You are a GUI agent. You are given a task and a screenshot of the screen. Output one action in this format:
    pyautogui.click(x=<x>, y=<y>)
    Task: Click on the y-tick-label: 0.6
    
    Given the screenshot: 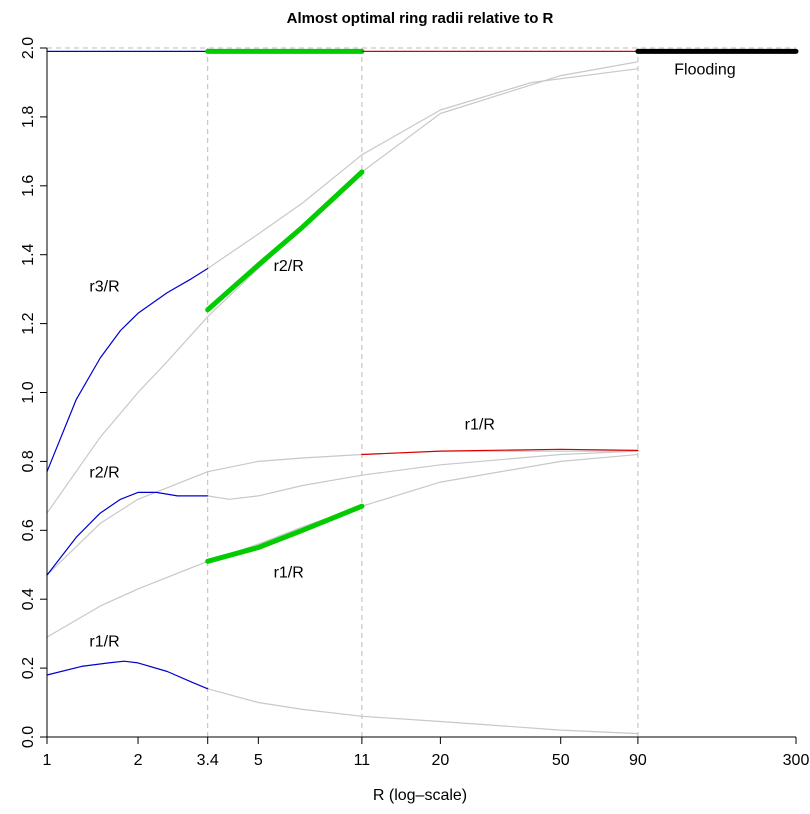 What is the action you would take?
    pyautogui.click(x=28, y=530)
    